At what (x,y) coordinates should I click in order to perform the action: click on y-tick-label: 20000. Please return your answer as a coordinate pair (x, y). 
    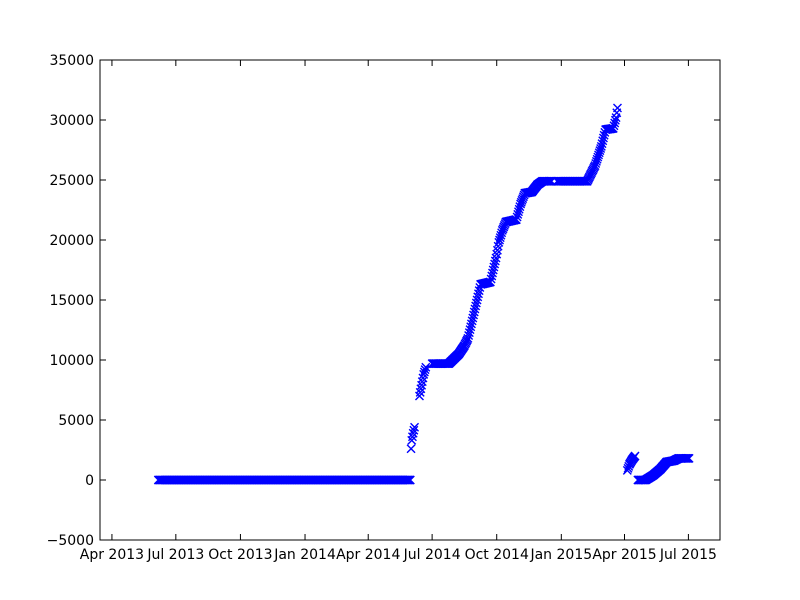
    Looking at the image, I should click on (71, 241).